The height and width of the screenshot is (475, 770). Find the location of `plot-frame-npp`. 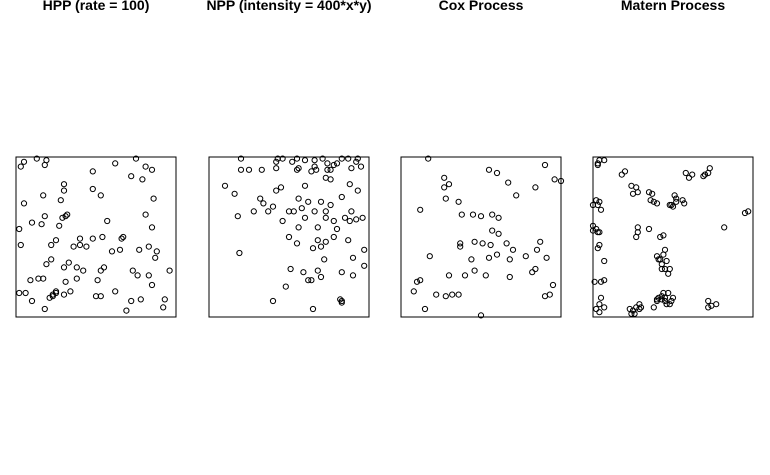

plot-frame-npp is located at coordinates (289, 237).